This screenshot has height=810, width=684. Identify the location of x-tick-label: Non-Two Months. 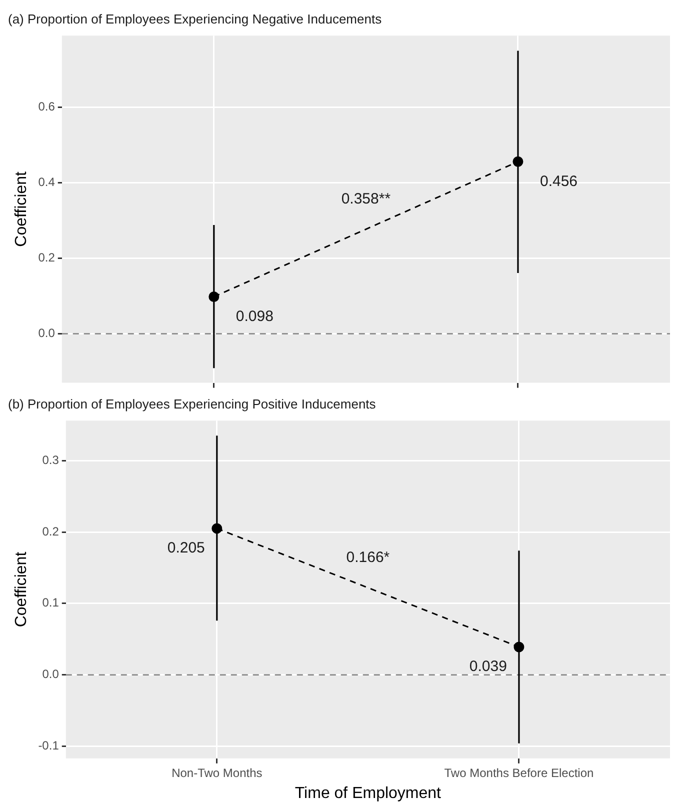
(217, 773).